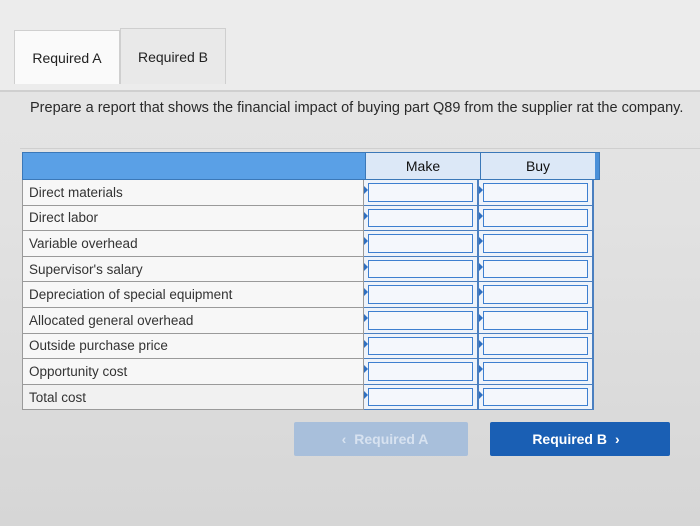  I want to click on tab-required-b-label: Required B, so click(173, 56).